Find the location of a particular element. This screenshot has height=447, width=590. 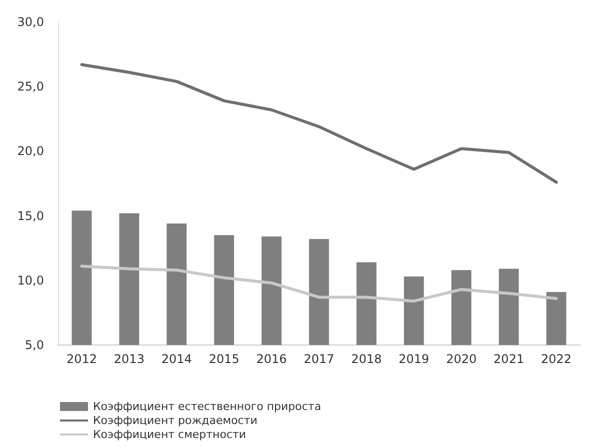

legend-label: Коэффициент естественного прироста is located at coordinates (207, 406).